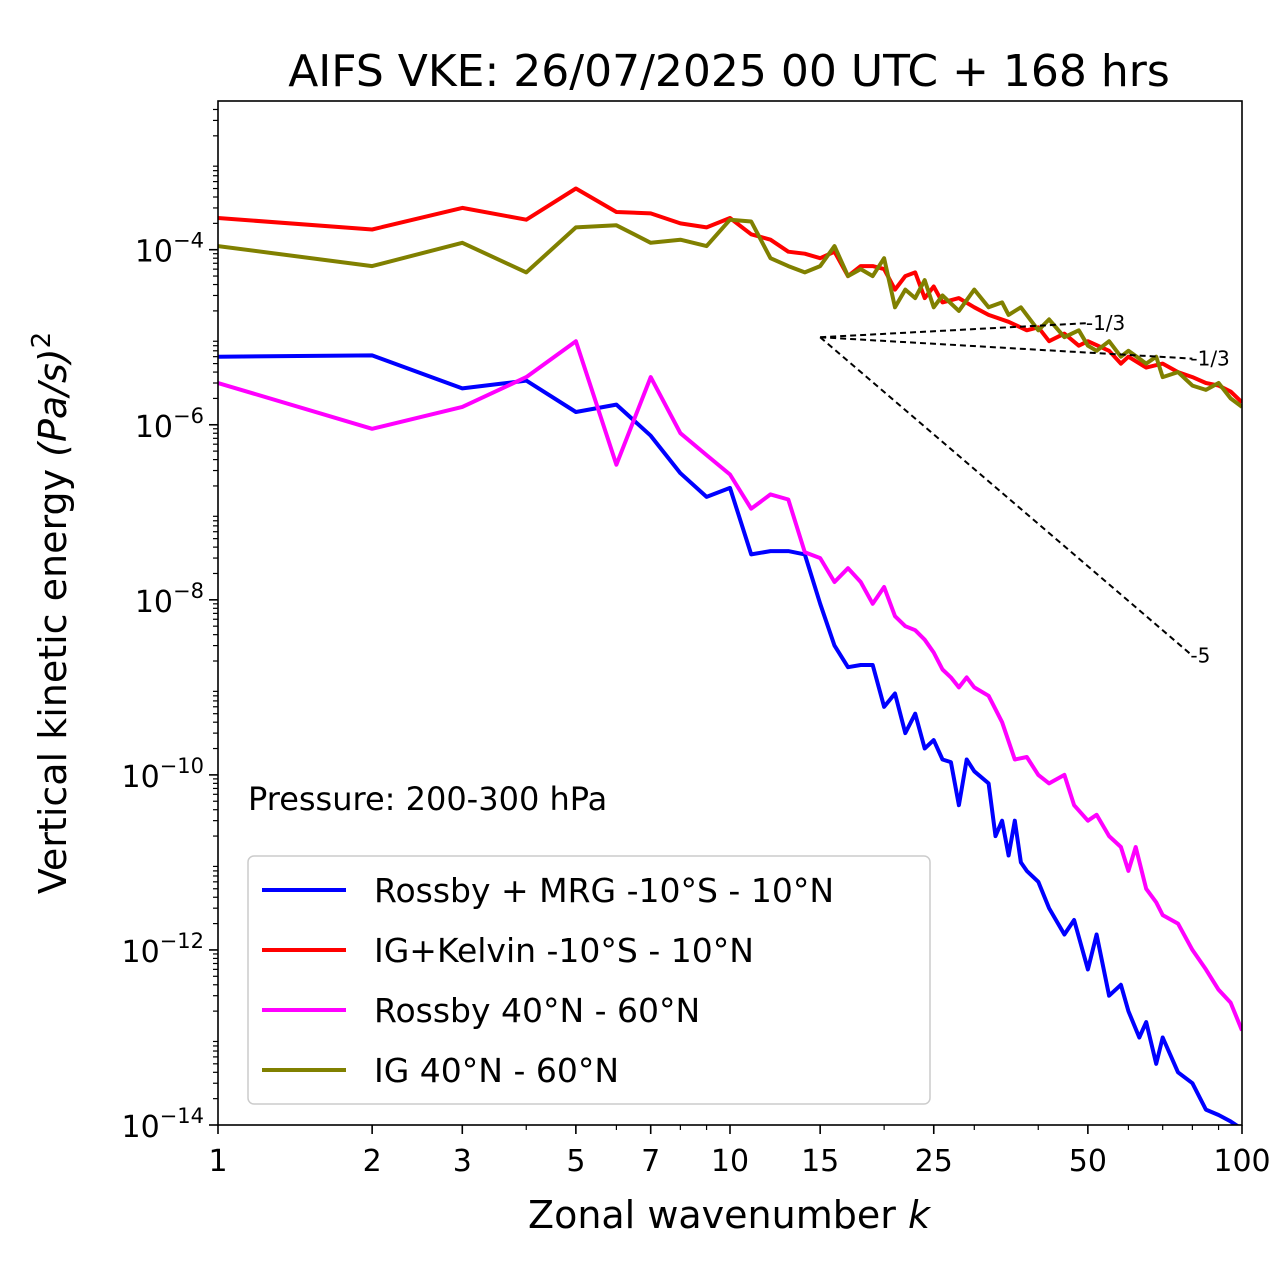  Describe the element at coordinates (1241, 1161) in the screenshot. I see `x-tick-label: 100` at that location.